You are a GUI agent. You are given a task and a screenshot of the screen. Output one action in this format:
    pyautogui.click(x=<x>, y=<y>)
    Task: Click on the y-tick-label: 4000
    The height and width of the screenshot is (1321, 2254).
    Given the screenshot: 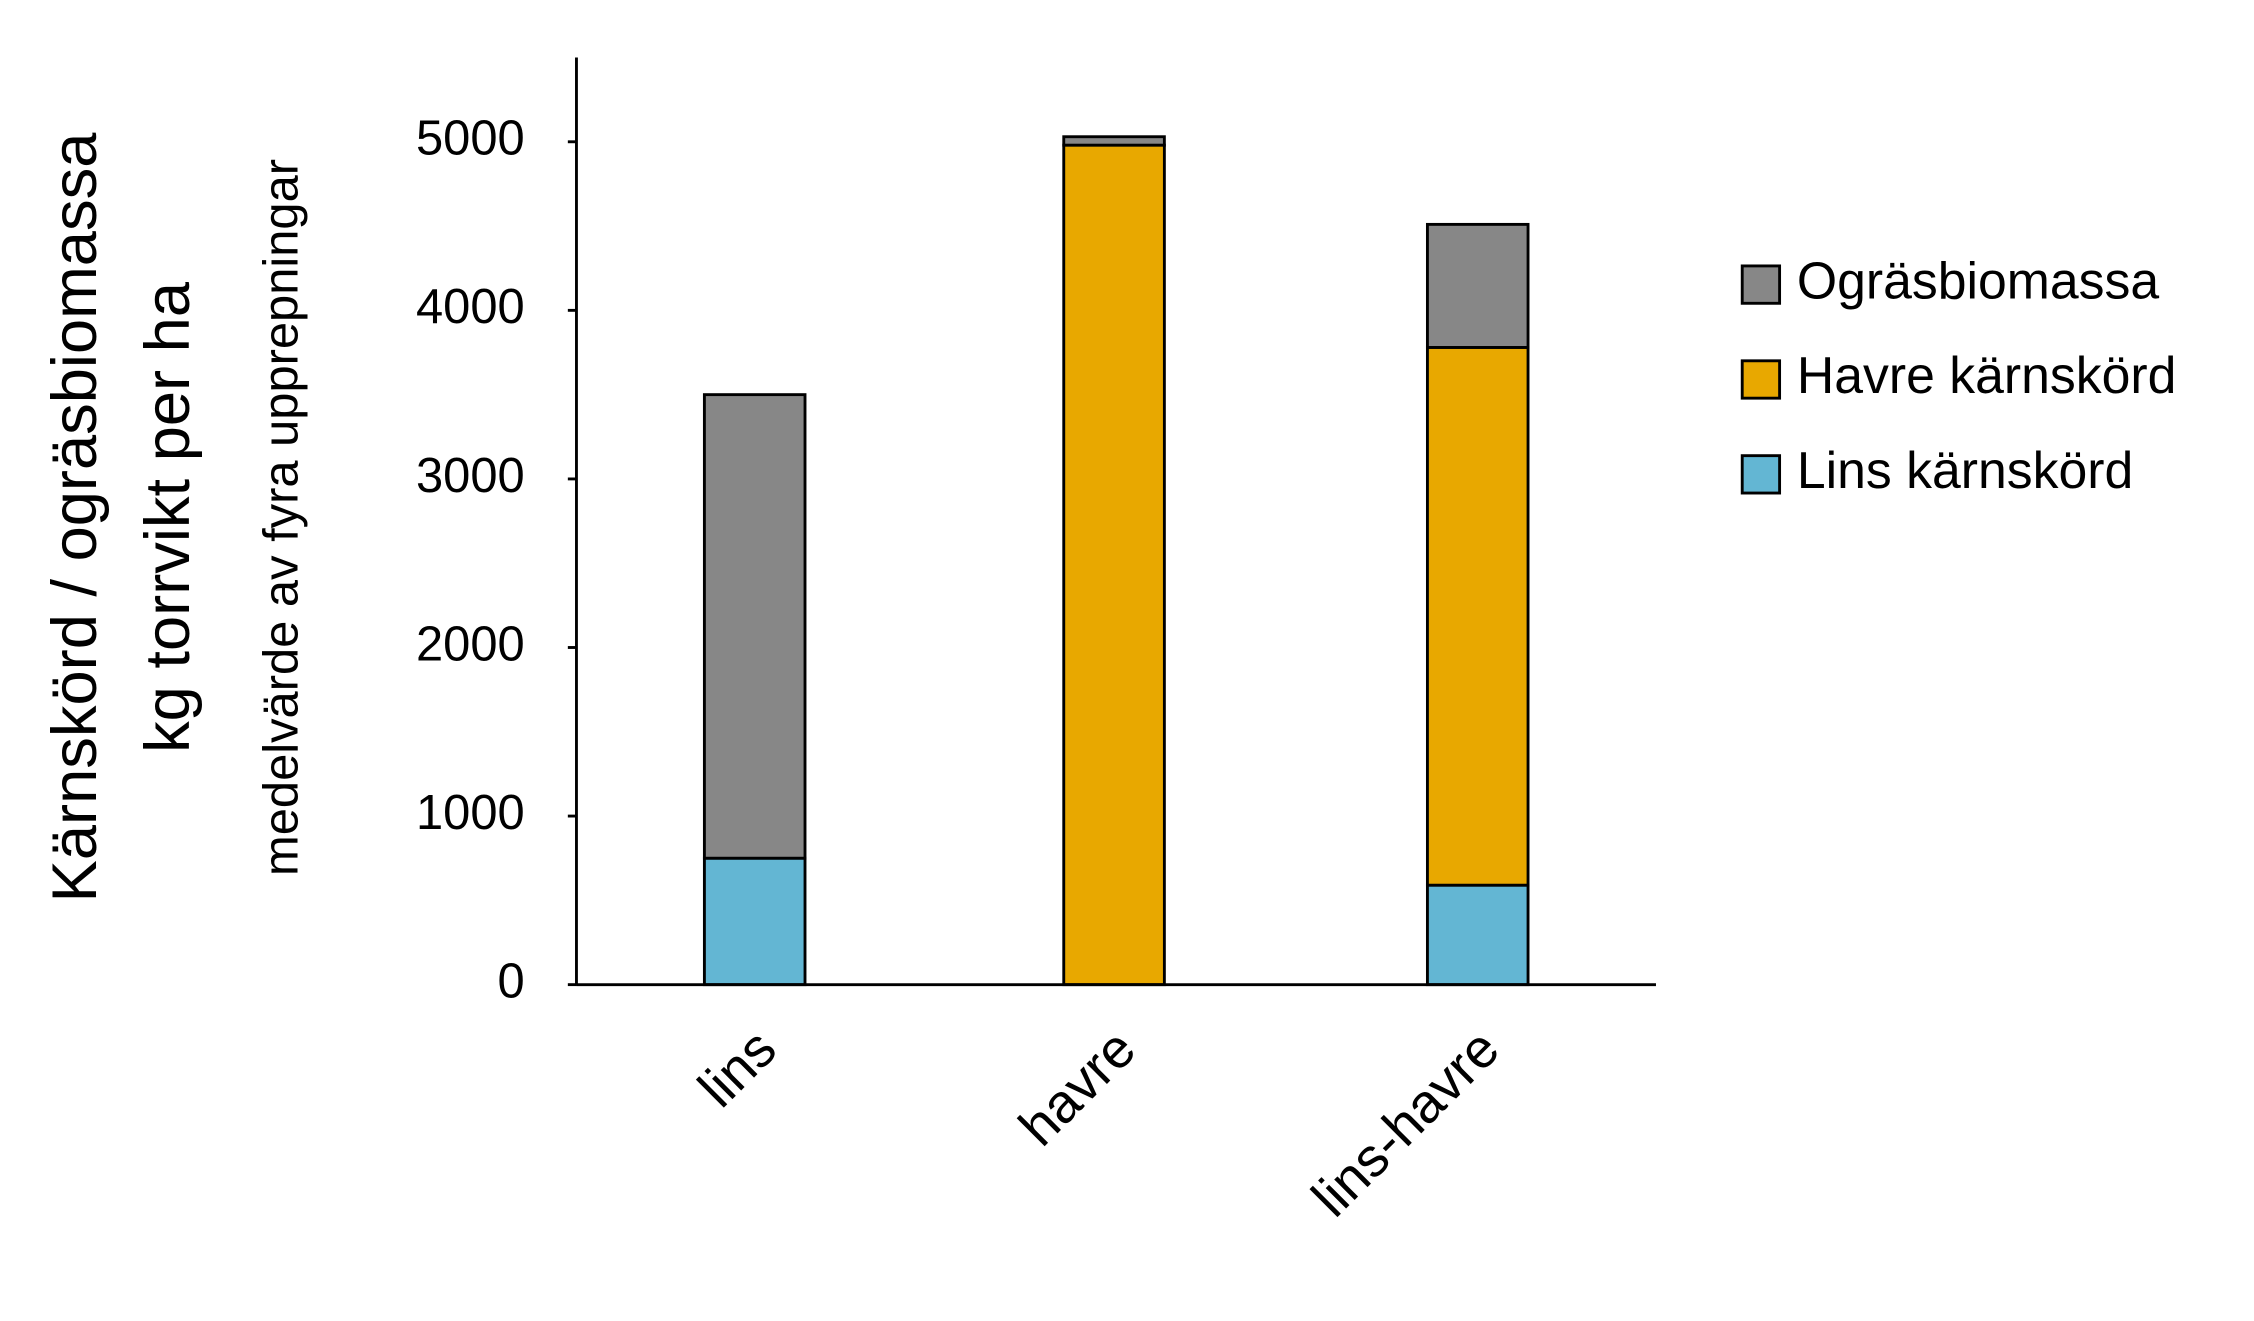 What is the action you would take?
    pyautogui.click(x=470, y=307)
    